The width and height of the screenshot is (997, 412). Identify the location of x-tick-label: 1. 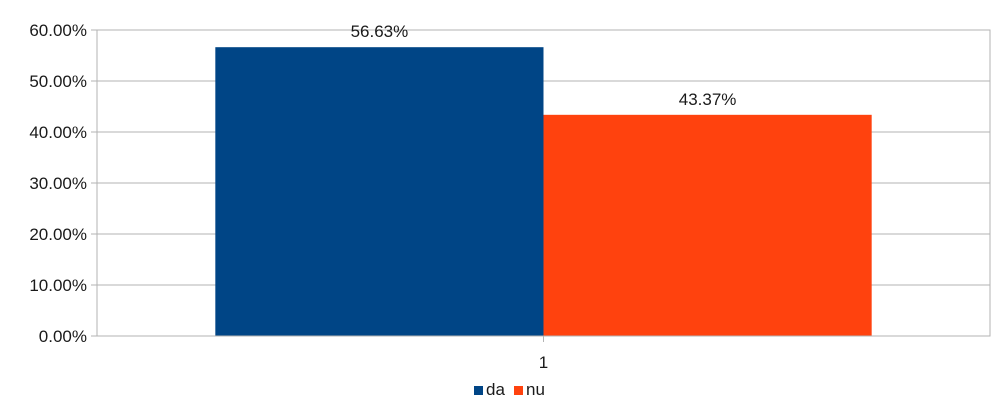
(543, 362).